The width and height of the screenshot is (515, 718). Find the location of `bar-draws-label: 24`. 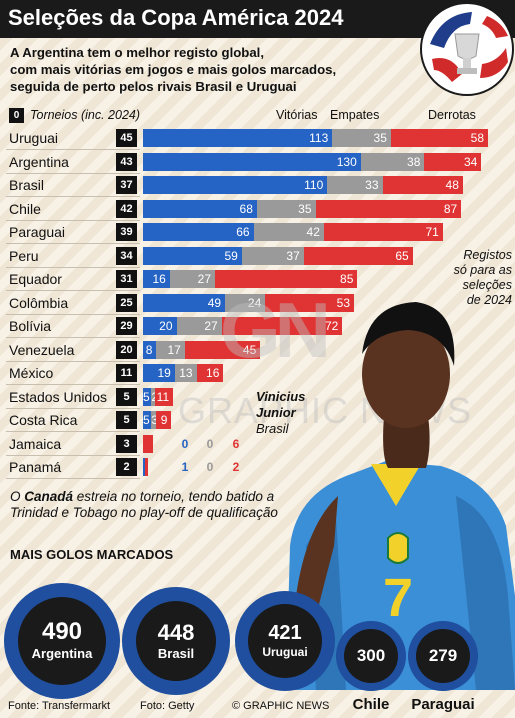

bar-draws-label: 24 is located at coordinates (254, 302).